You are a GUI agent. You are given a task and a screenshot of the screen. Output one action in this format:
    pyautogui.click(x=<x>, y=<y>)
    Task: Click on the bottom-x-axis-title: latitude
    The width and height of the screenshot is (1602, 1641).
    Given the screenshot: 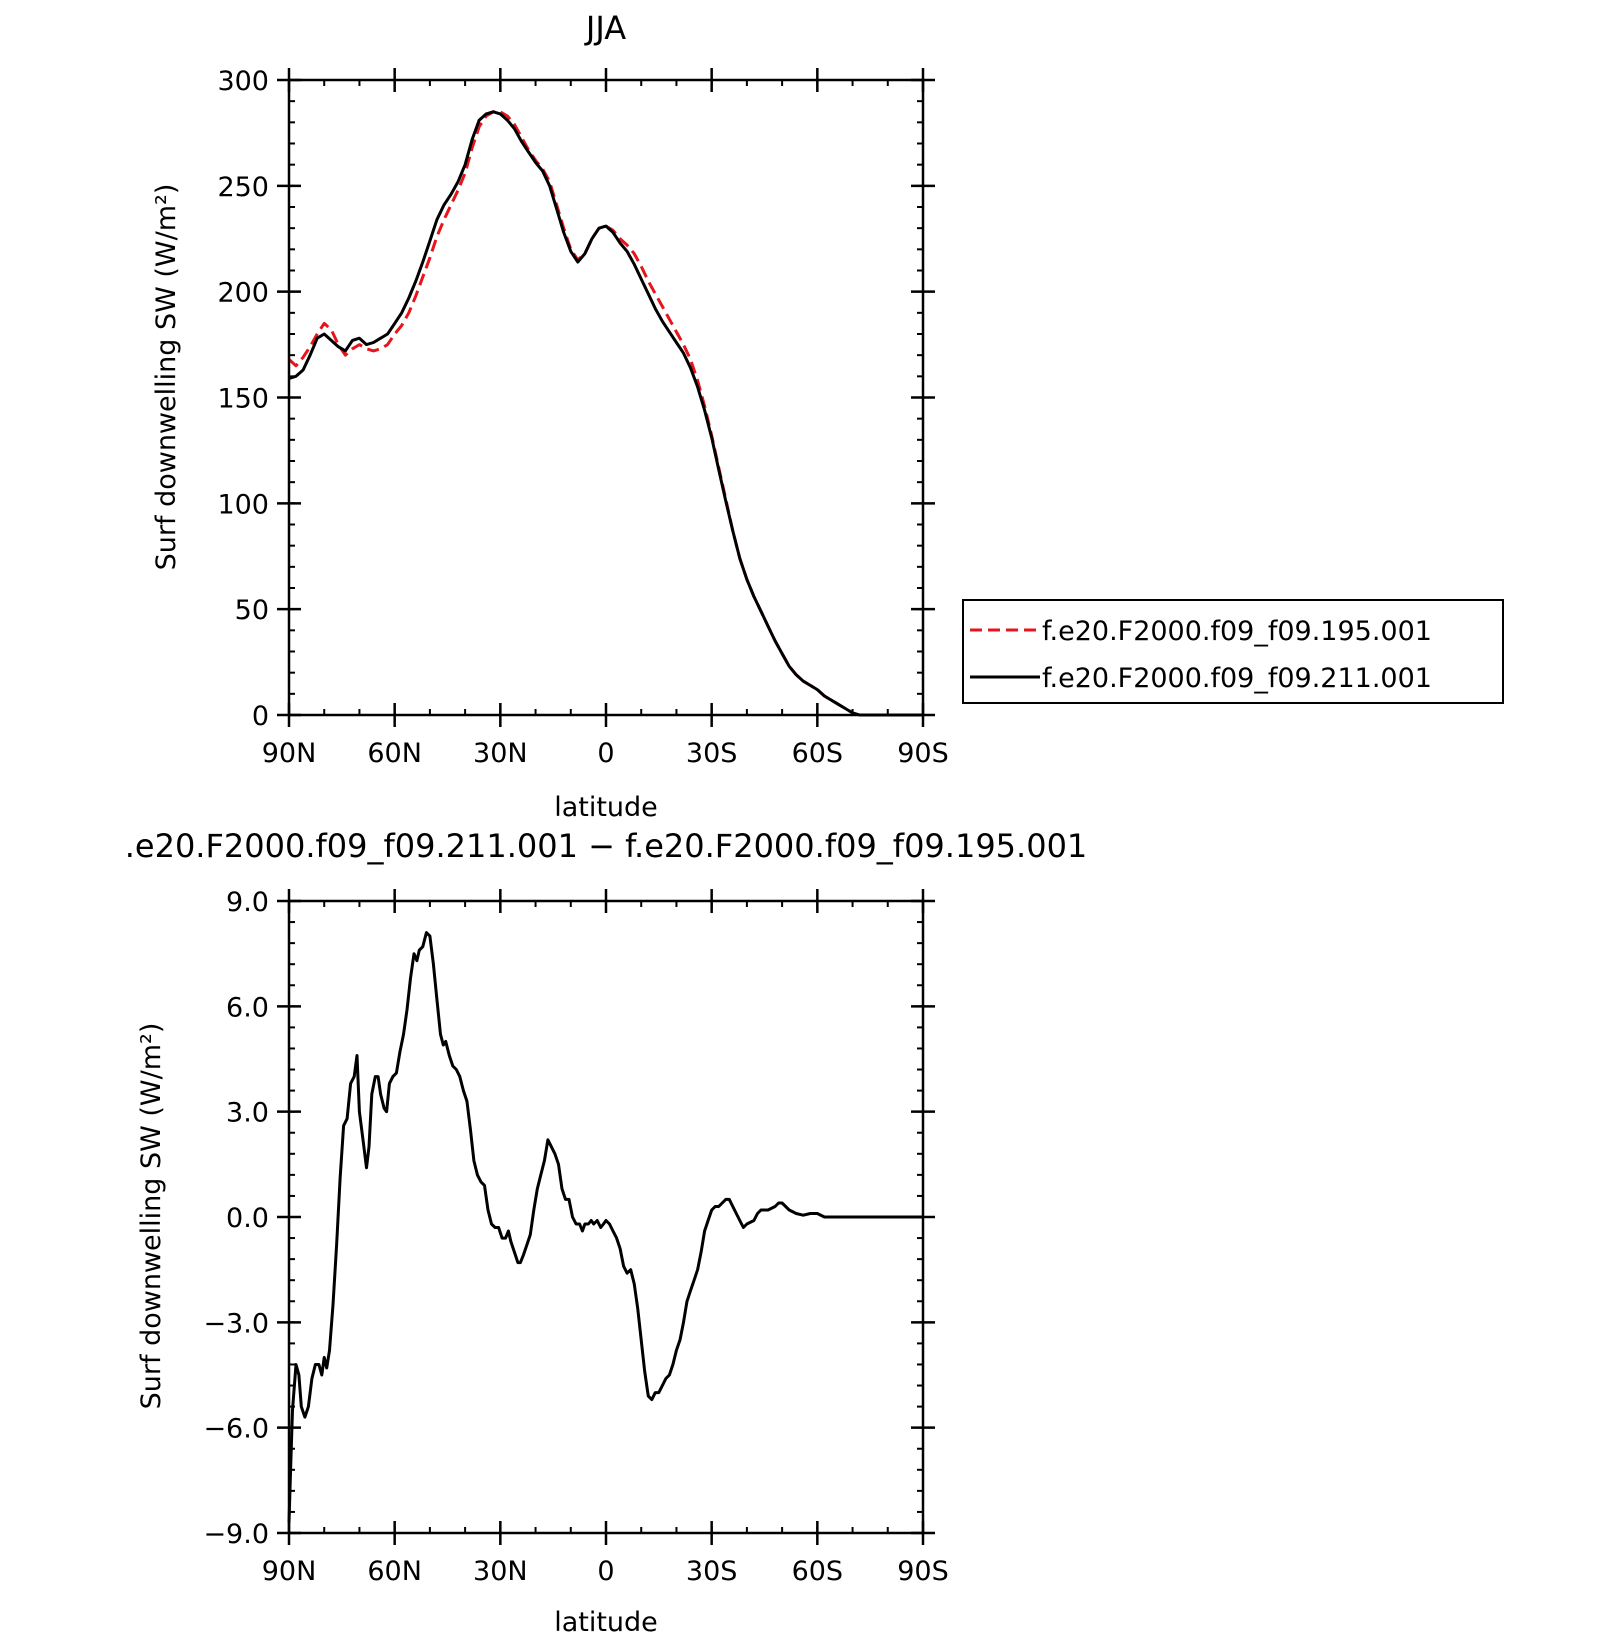 What is the action you would take?
    pyautogui.click(x=606, y=1622)
    